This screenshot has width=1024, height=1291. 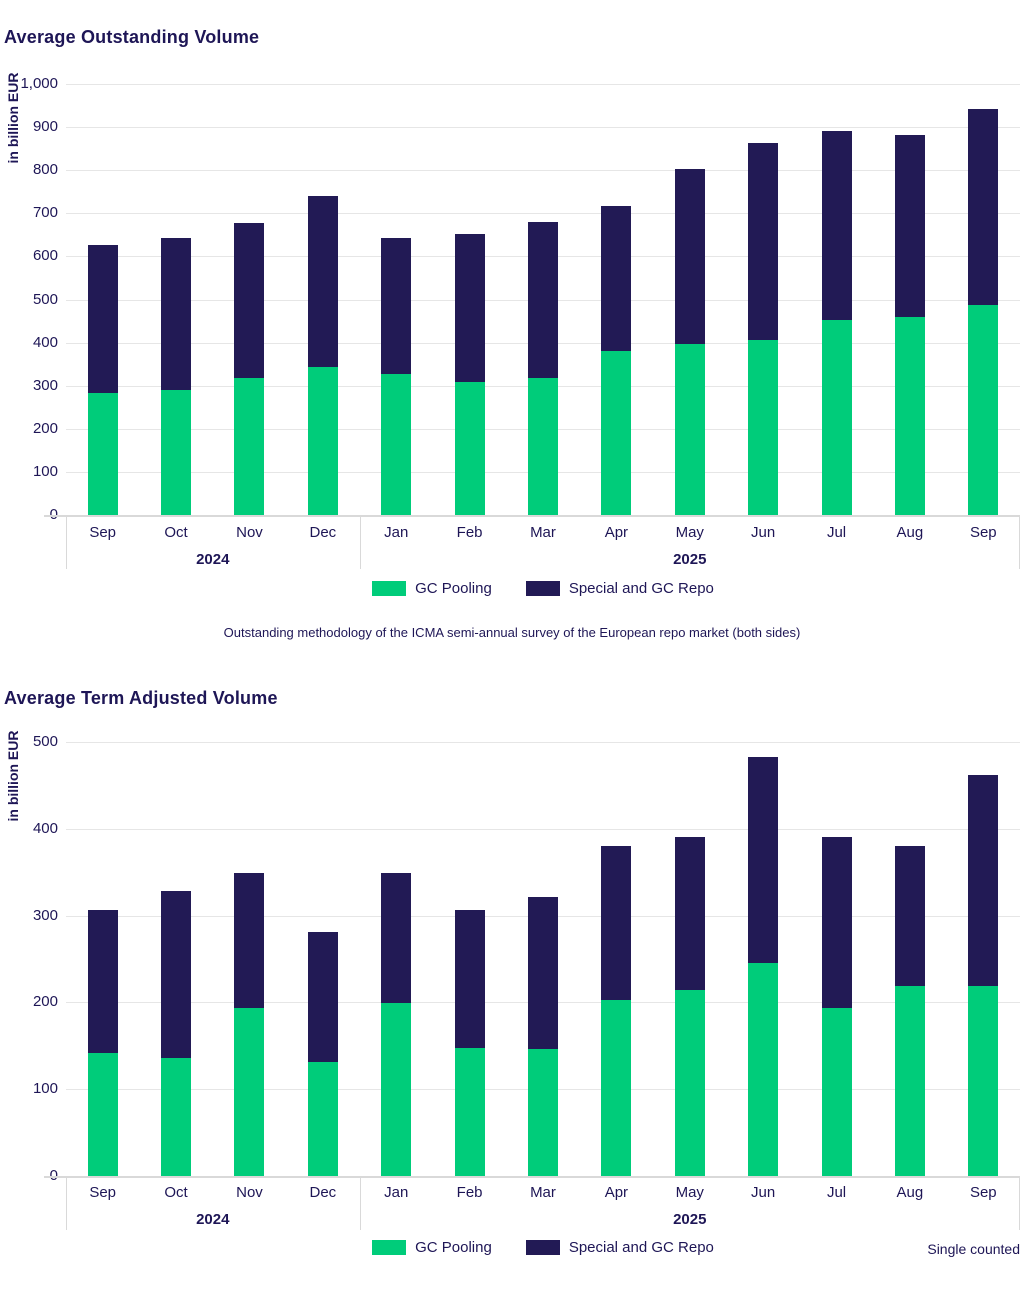 What do you see at coordinates (39, 83) in the screenshot?
I see `y-tick-label: 1,000` at bounding box center [39, 83].